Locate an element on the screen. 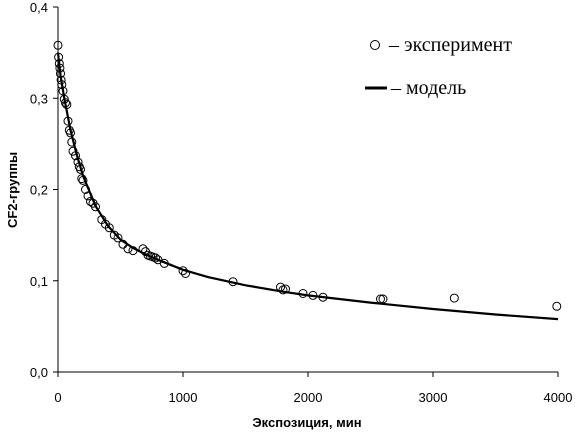  x-tick-label: 0 is located at coordinates (57, 397).